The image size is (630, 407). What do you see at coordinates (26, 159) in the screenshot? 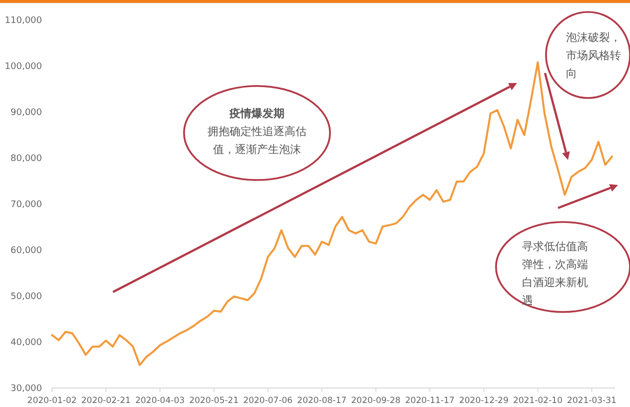
I see `y-tick-label: 80,000` at bounding box center [26, 159].